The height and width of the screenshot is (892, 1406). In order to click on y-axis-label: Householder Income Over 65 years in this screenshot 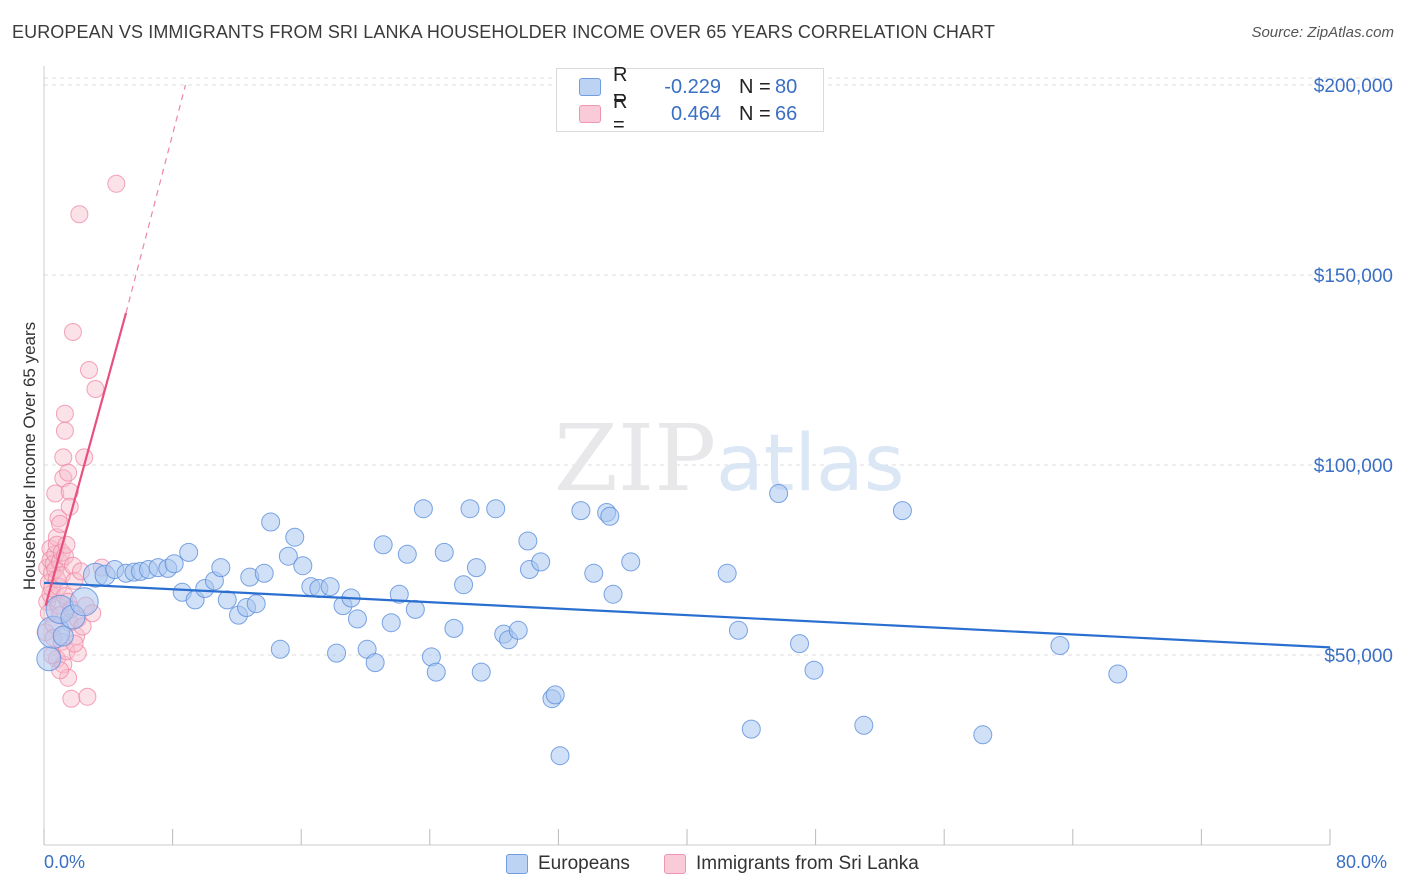, I will do `click(29, 456)`.